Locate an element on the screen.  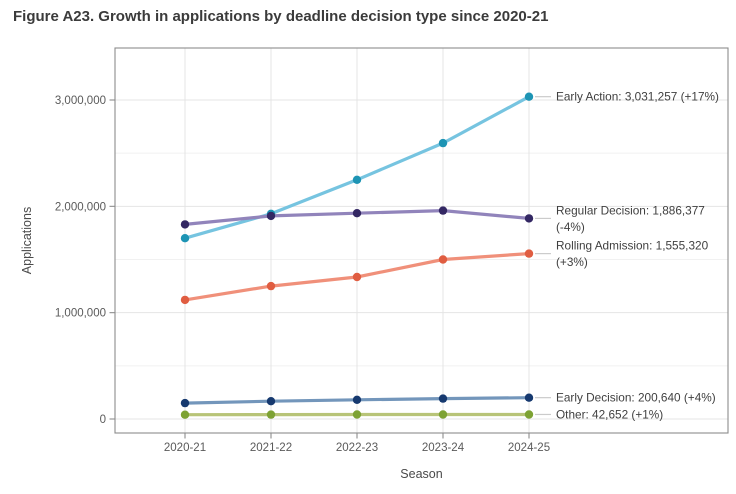
x-tick-label: 2020-21 is located at coordinates (185, 448).